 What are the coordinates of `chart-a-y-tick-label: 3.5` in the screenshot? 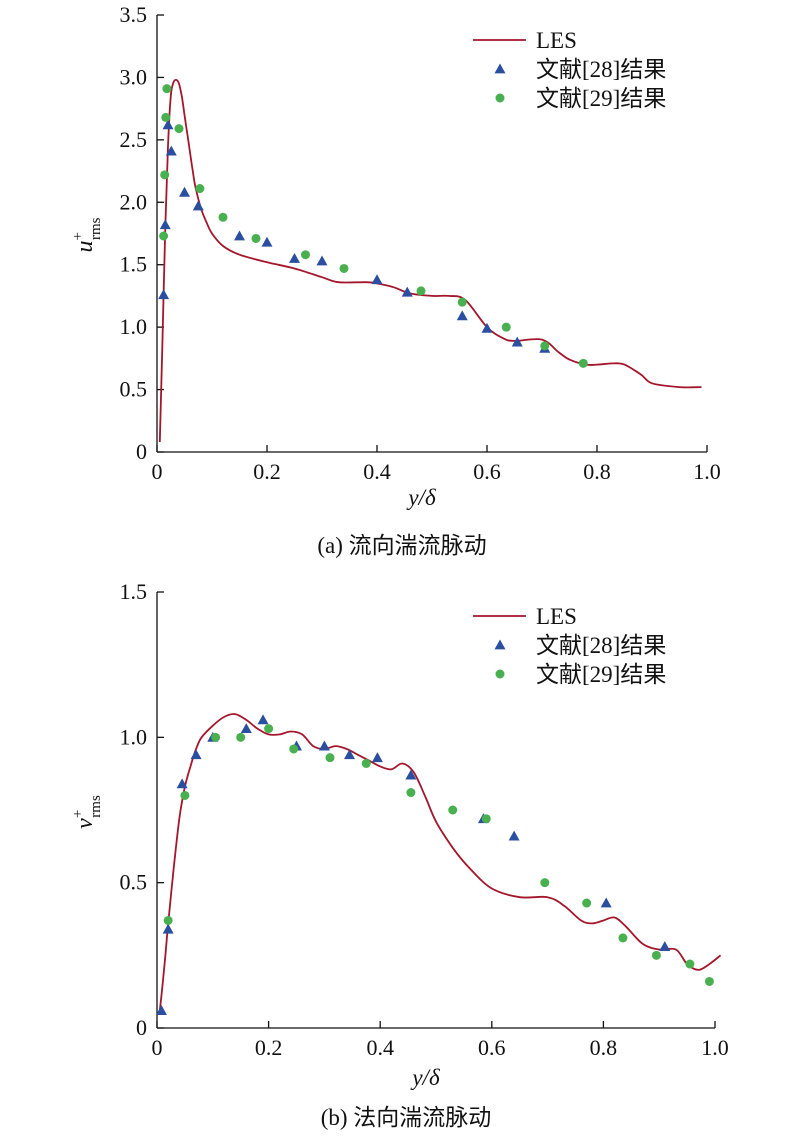 It's located at (134, 14).